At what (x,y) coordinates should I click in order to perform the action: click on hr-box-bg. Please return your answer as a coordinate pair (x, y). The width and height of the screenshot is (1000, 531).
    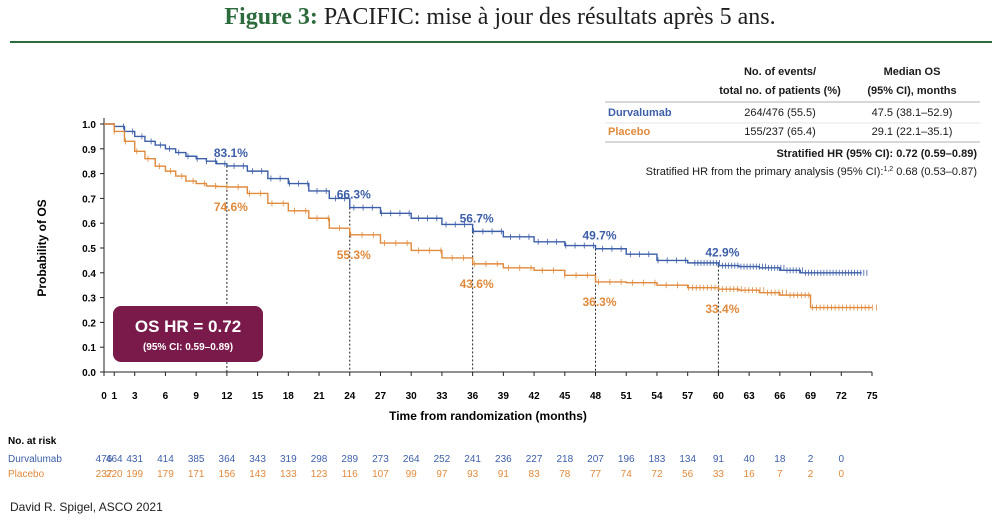
    Looking at the image, I should click on (188, 334).